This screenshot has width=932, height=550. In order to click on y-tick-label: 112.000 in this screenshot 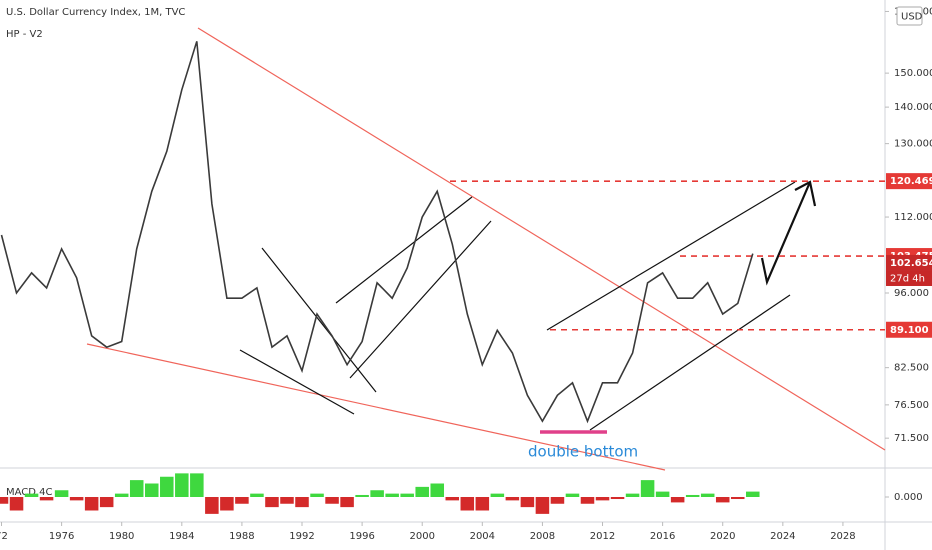, I will do `click(913, 217)`.